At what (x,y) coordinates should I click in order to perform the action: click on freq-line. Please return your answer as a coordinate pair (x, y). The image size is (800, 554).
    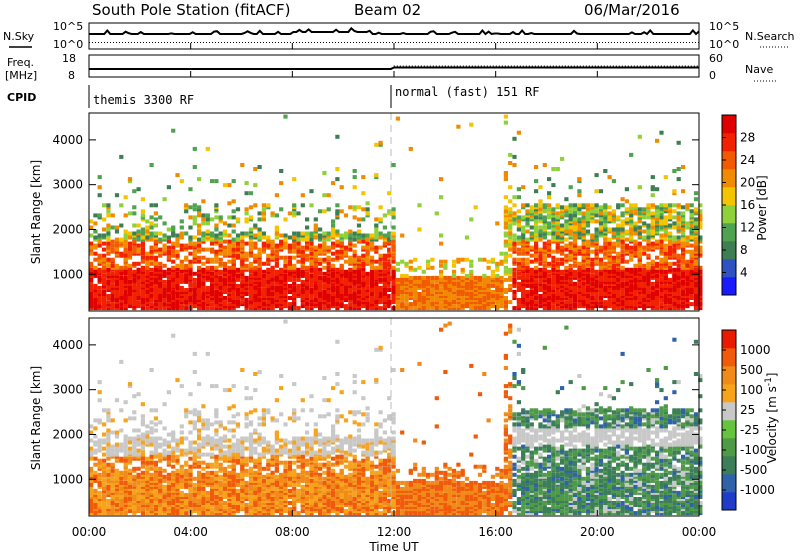
    Looking at the image, I should click on (394, 68).